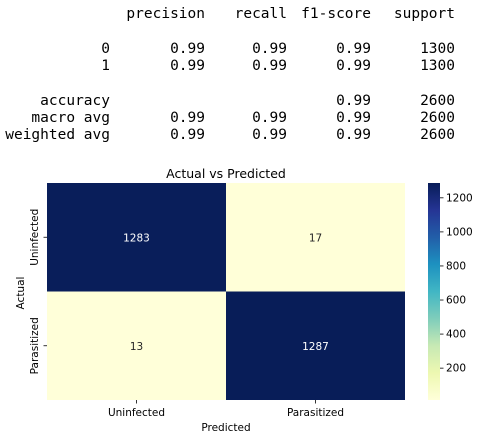 This screenshot has height=437, width=486. What do you see at coordinates (105, 49) in the screenshot?
I see `report-row-label: 0` at bounding box center [105, 49].